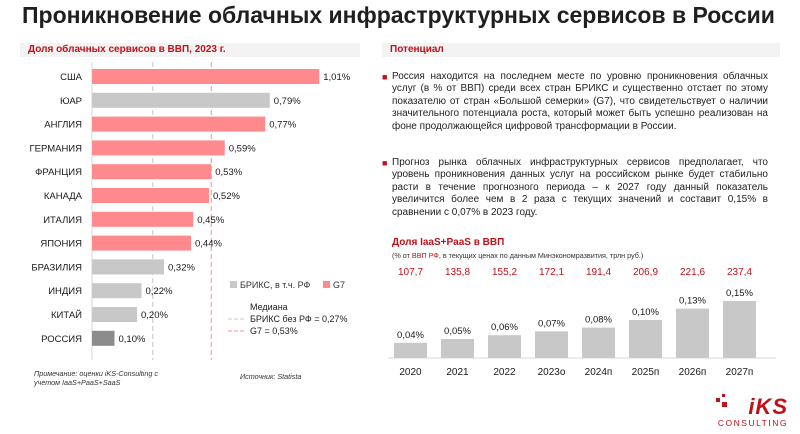  What do you see at coordinates (599, 372) in the screenshot?
I see `year-label-4: 2024п` at bounding box center [599, 372].